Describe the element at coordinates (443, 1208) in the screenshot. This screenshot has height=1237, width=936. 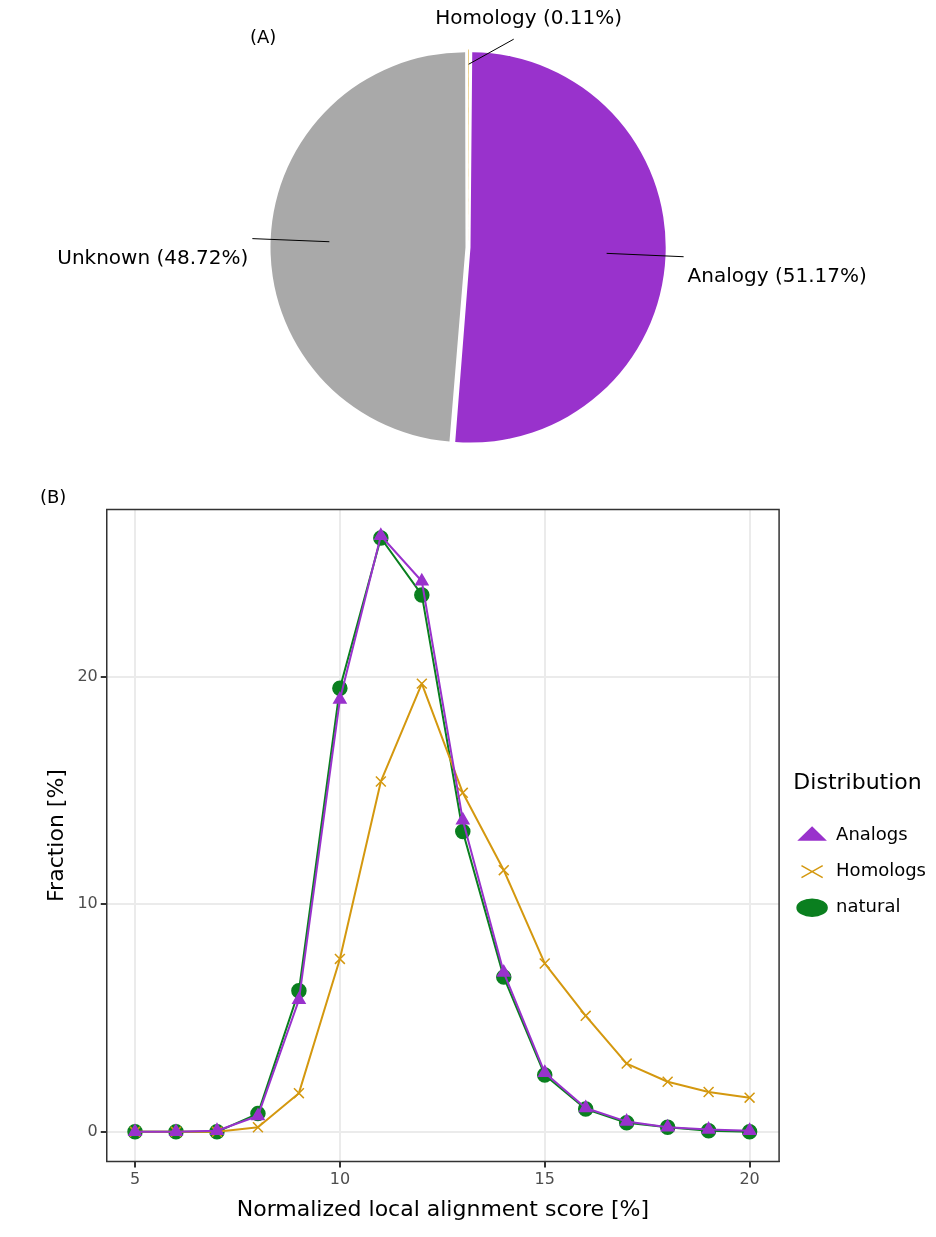
I see `x-axis-title: Normalized local alignment score [%]` at that location.